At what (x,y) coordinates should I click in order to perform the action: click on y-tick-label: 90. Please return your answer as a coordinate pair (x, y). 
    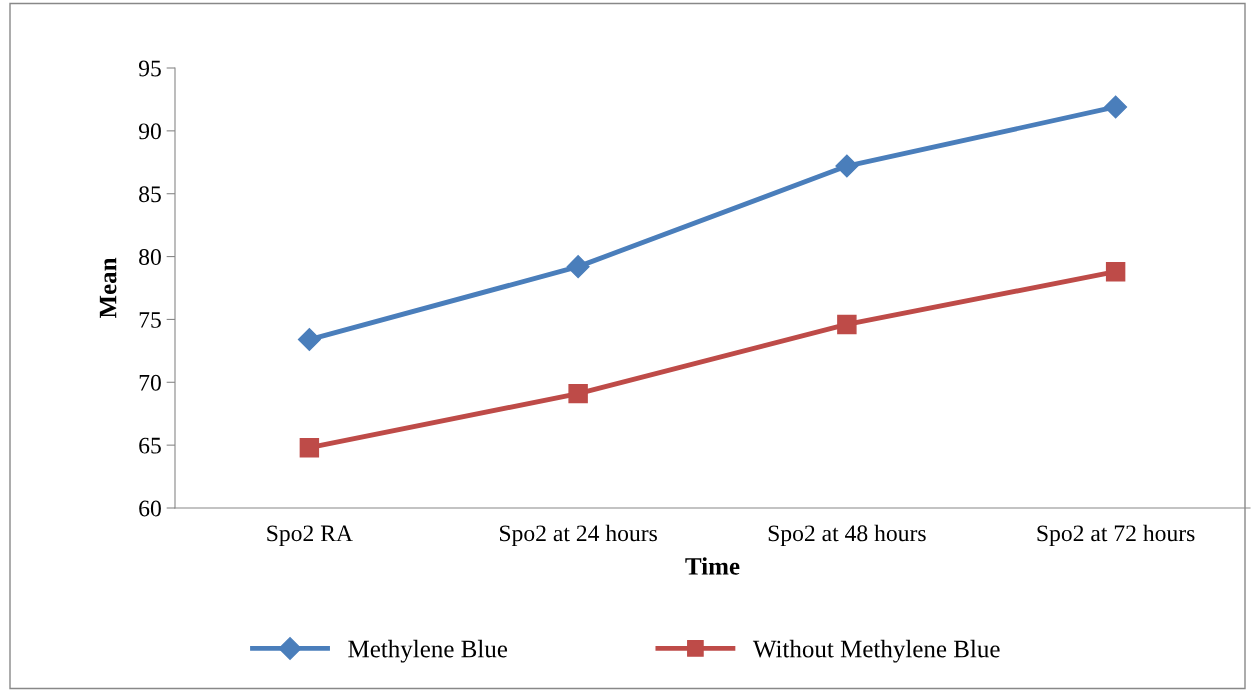
    Looking at the image, I should click on (149, 131).